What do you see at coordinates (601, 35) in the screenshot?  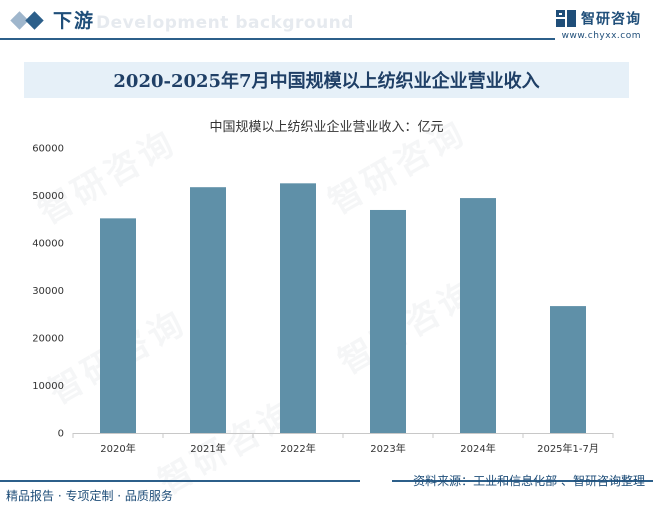 I see `brand-url: www.chyxx.com` at bounding box center [601, 35].